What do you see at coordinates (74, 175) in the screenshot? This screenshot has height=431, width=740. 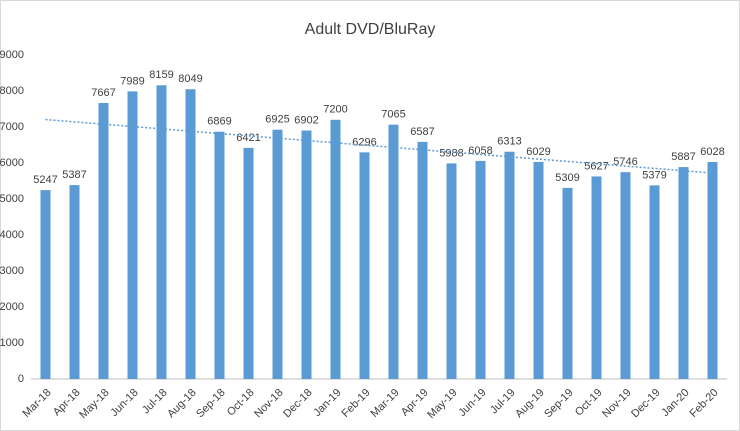 I see `data-label: 5387` at bounding box center [74, 175].